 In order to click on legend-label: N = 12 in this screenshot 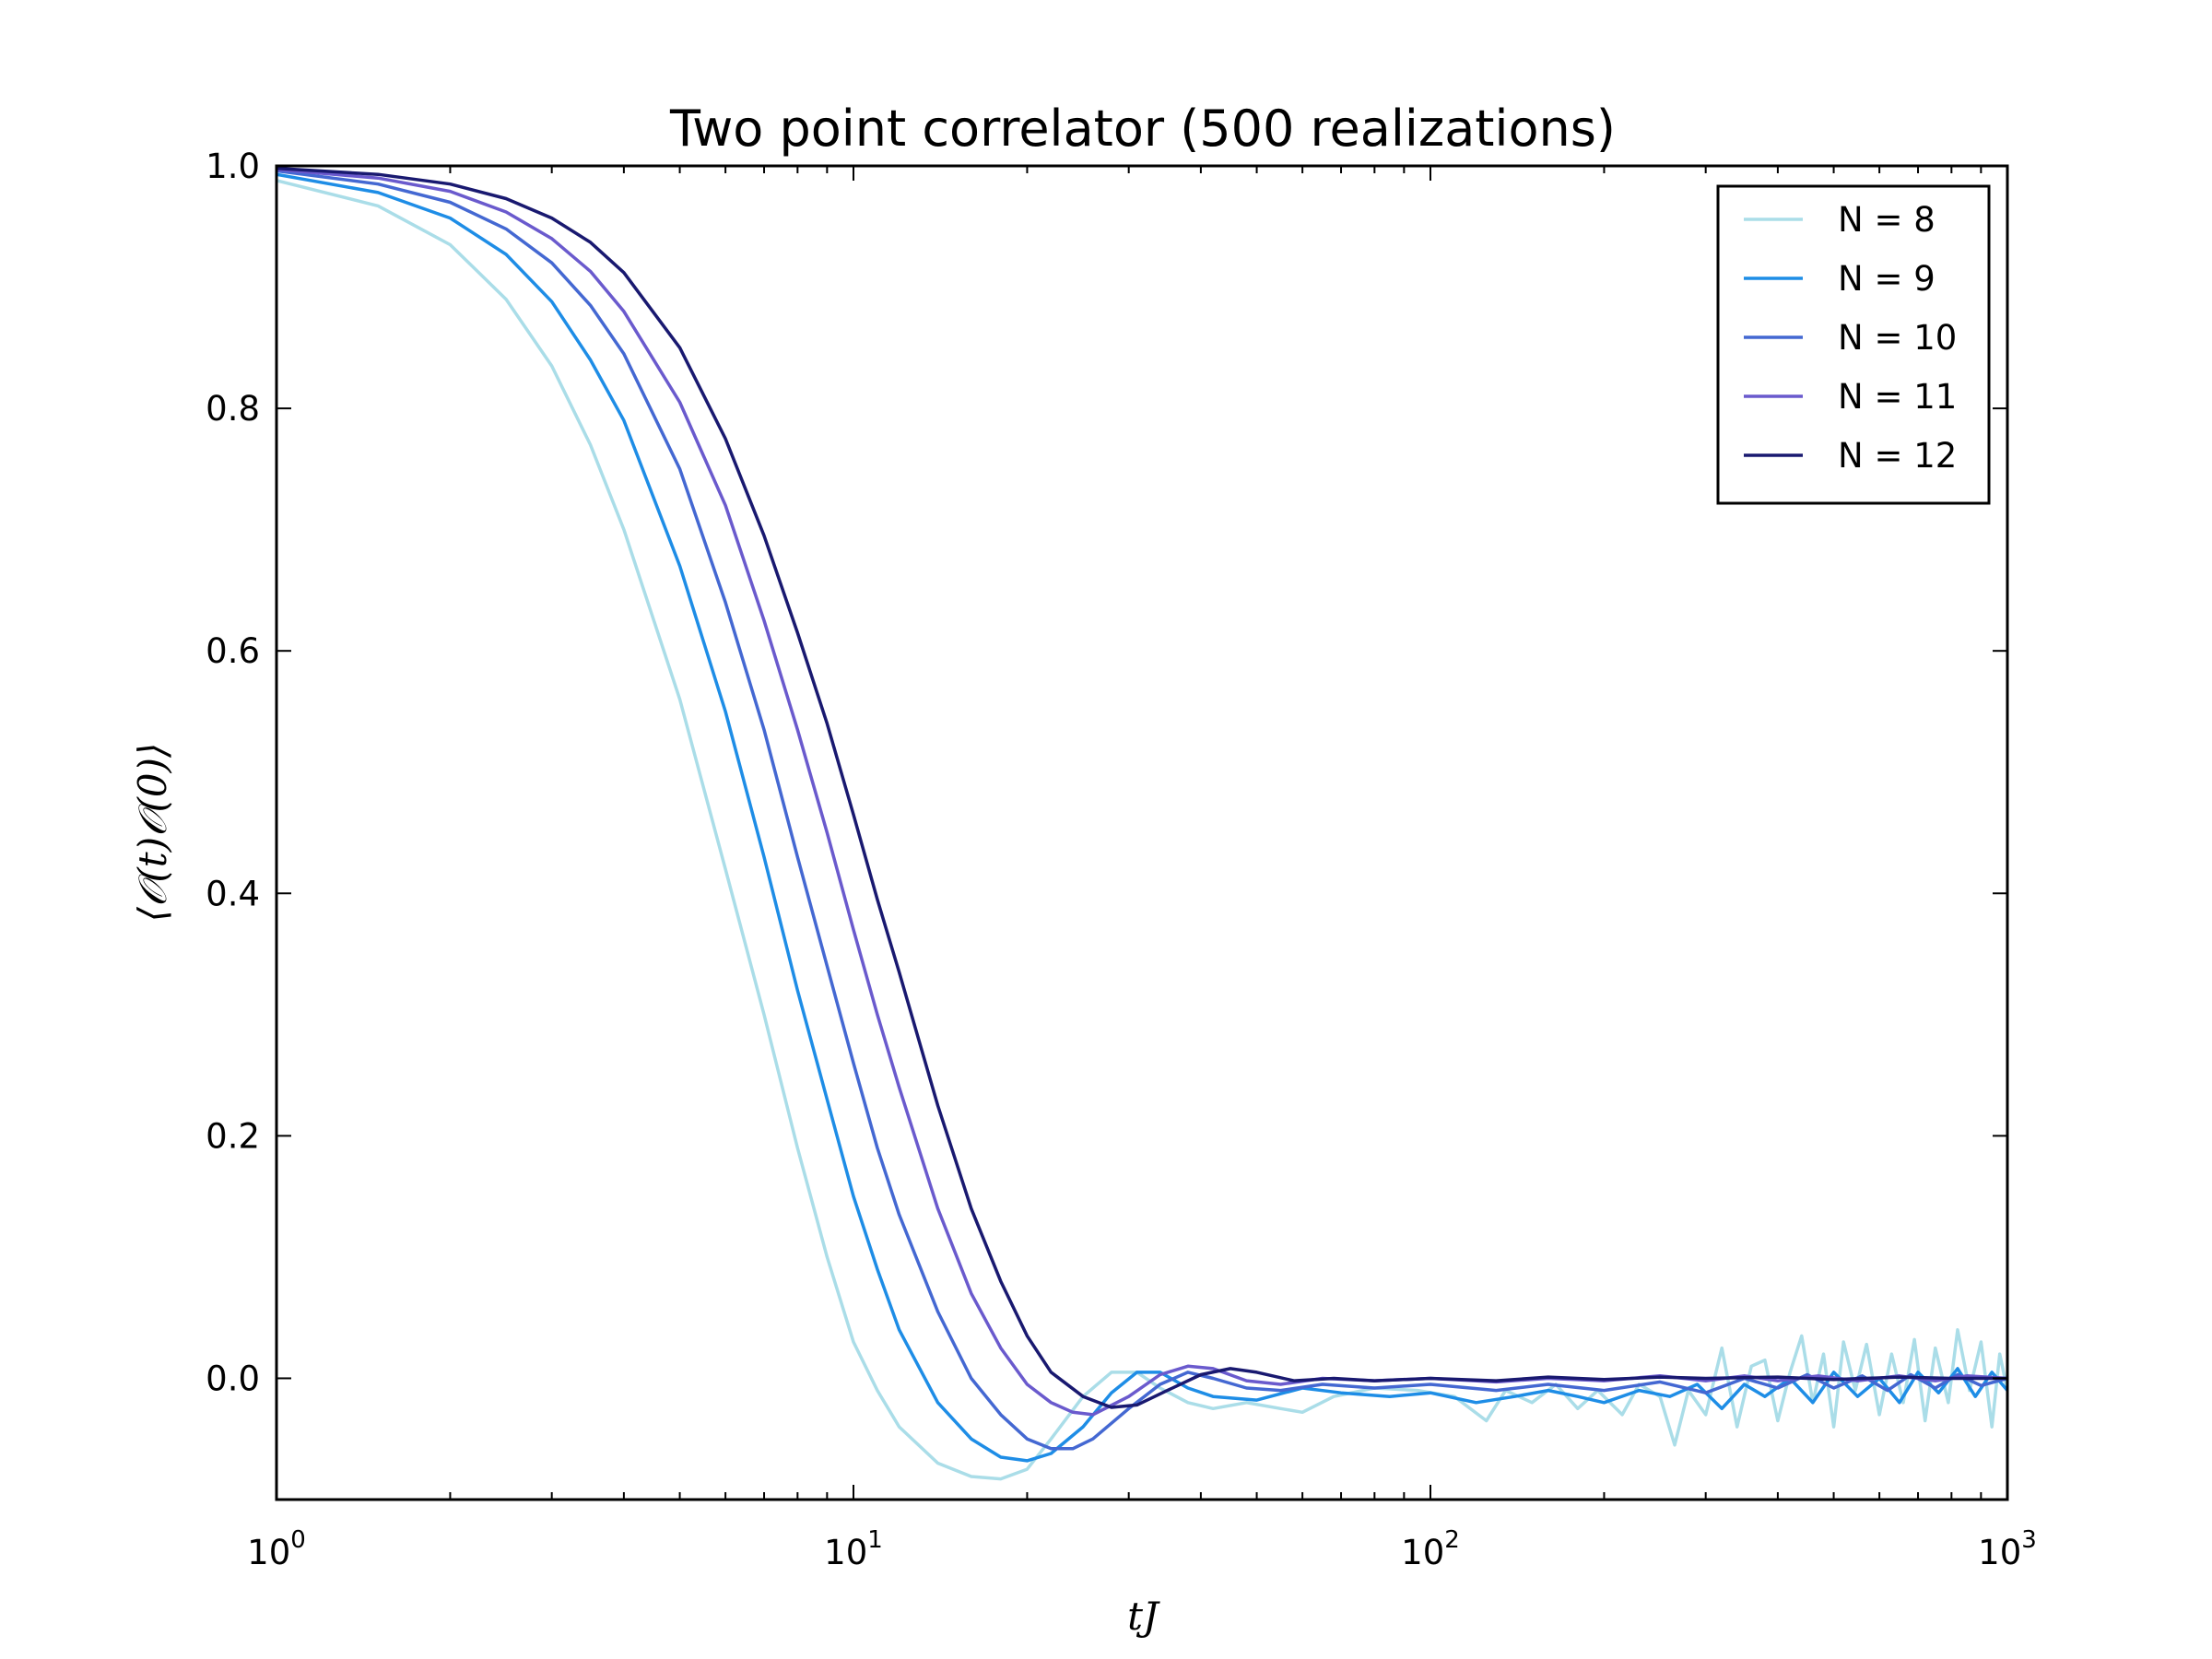, I will do `click(1897, 456)`.